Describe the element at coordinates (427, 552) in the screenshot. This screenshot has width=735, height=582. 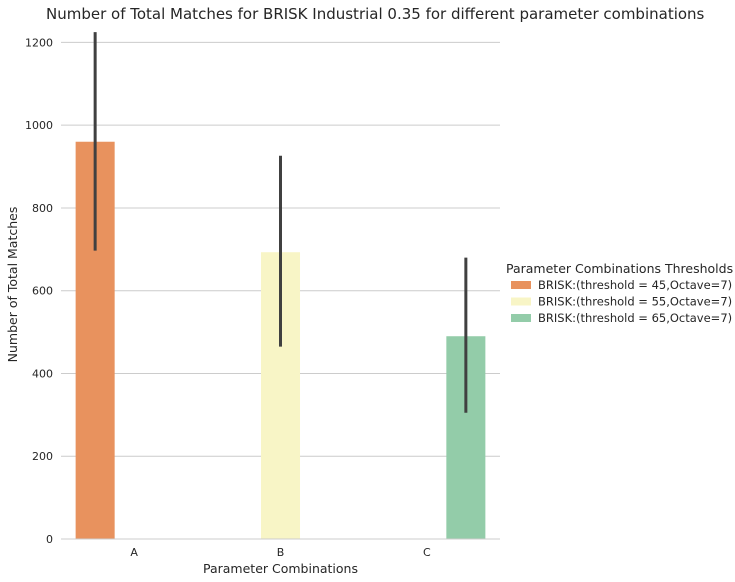
I see `x-tick-label: C` at that location.